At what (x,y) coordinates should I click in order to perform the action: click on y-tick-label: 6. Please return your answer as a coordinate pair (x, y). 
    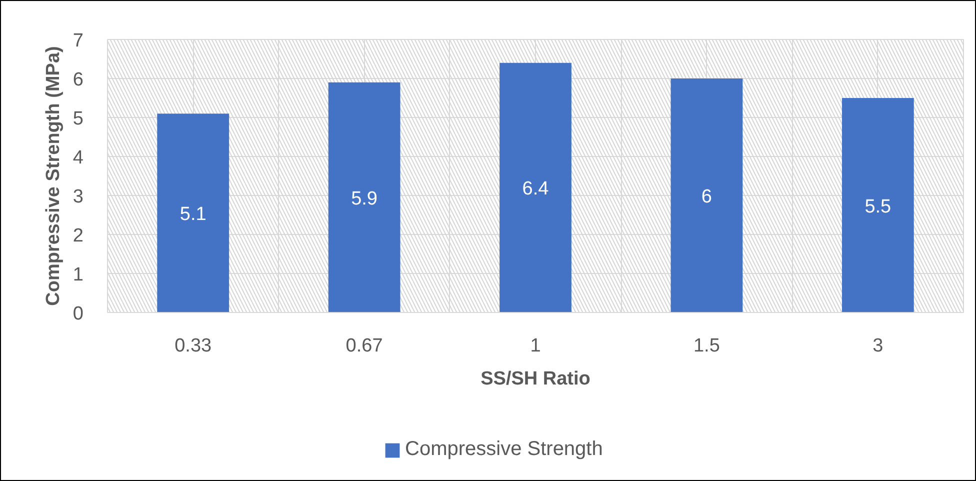
    Looking at the image, I should click on (78, 80).